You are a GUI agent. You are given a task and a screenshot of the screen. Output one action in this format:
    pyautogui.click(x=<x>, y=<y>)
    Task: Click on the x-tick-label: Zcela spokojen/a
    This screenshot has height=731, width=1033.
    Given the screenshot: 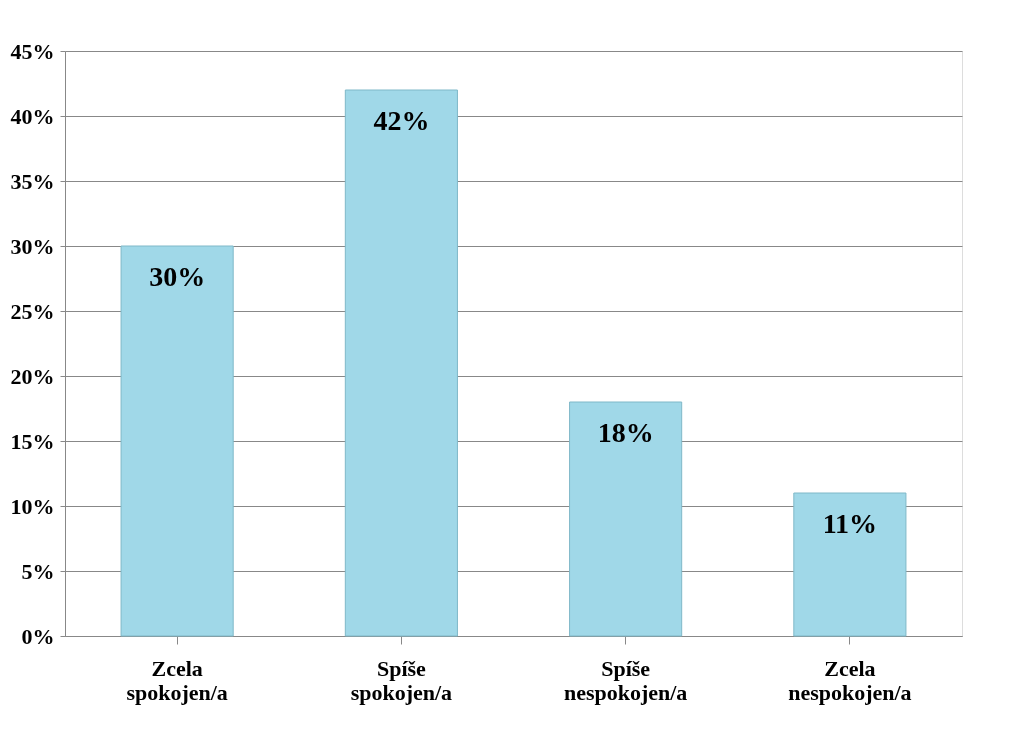 What is the action you would take?
    pyautogui.click(x=177, y=680)
    